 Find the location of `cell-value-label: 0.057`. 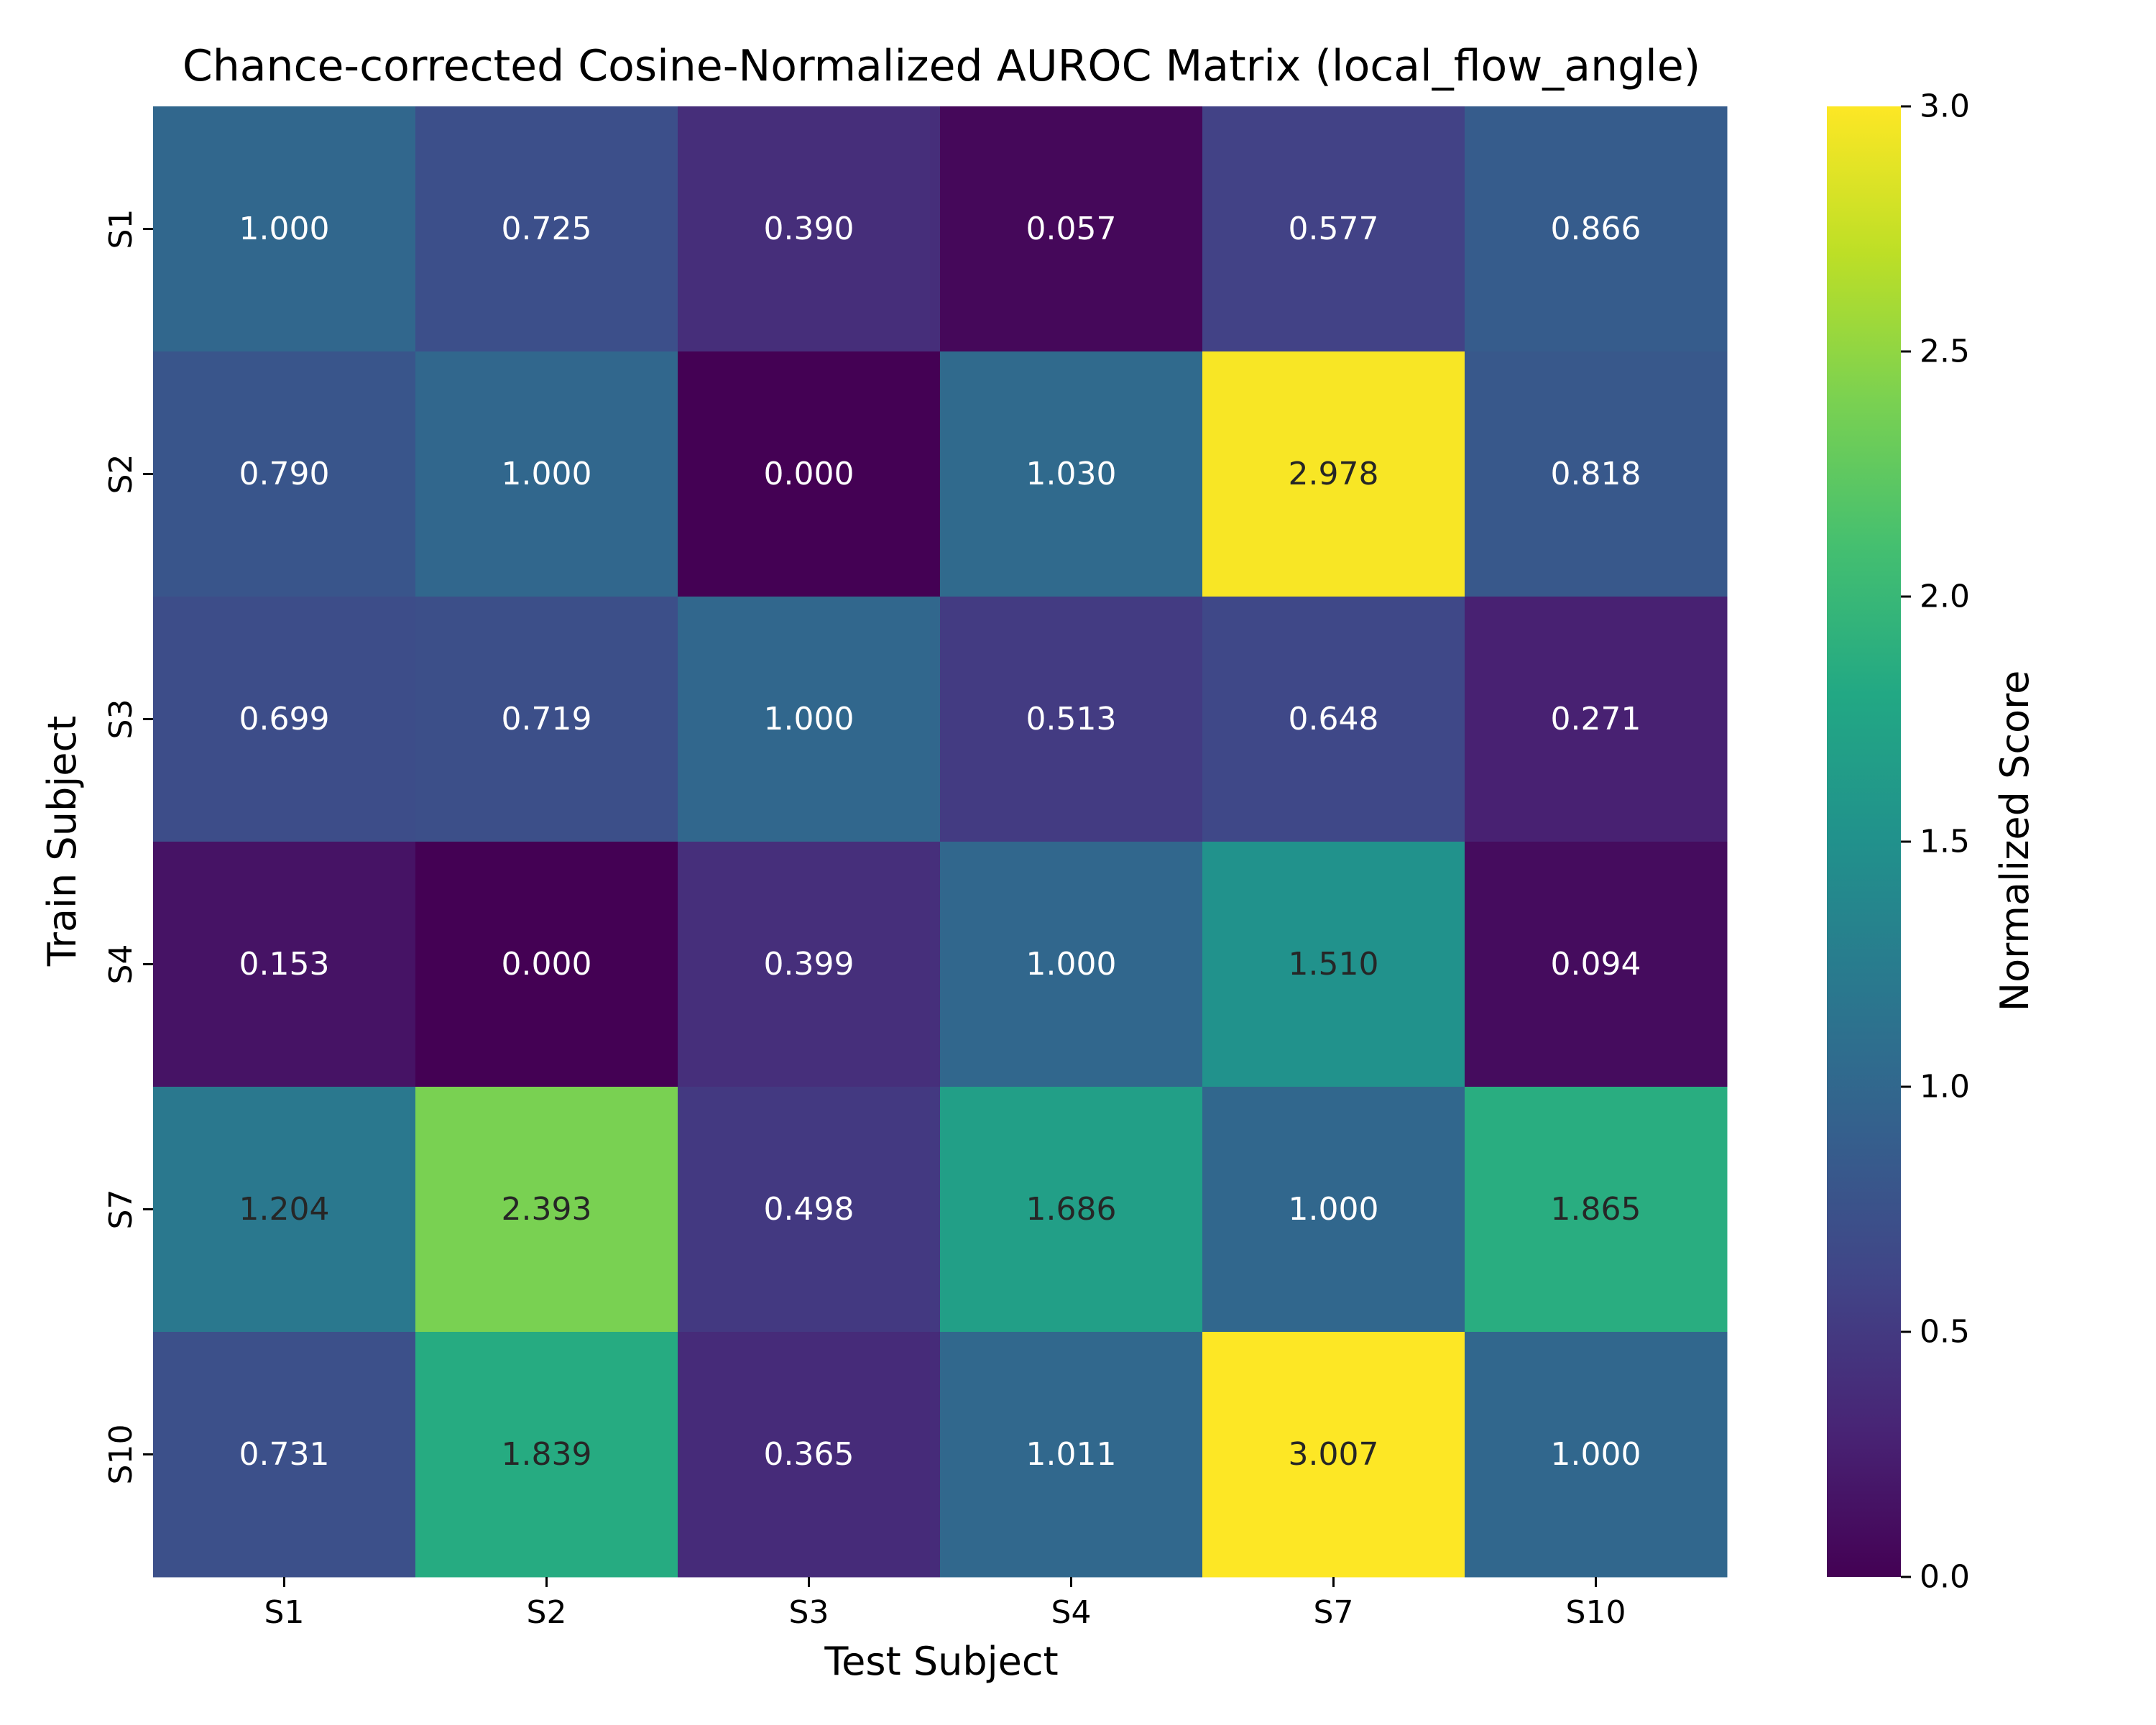

cell-value-label: 0.057 is located at coordinates (1071, 229).